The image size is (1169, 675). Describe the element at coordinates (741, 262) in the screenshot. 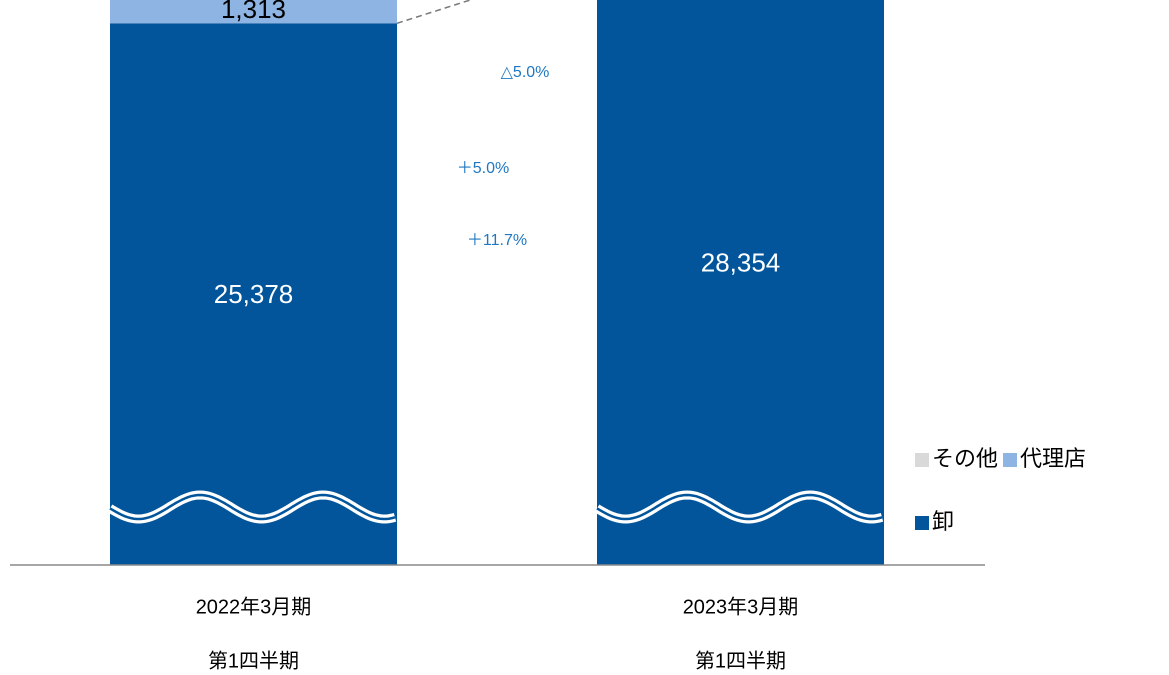

I see `data-label: 28,354` at that location.